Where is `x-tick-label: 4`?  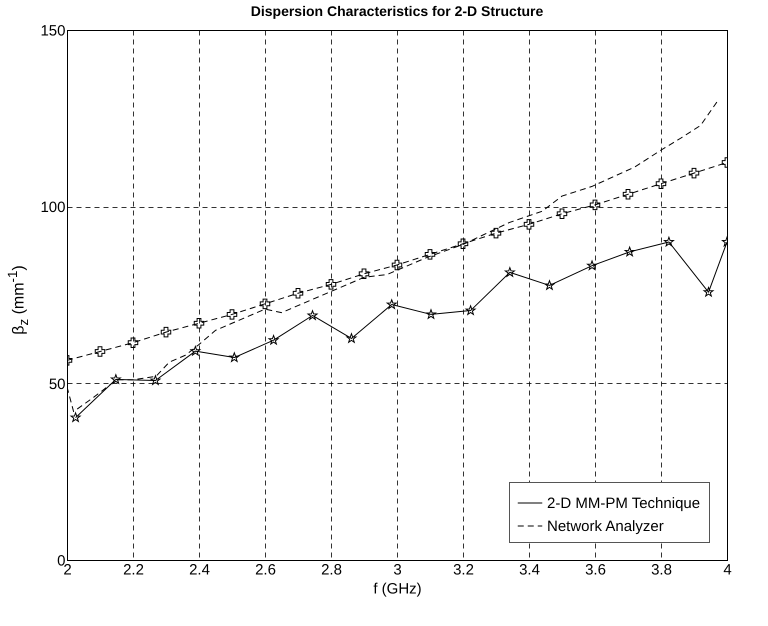
x-tick-label: 4 is located at coordinates (727, 570).